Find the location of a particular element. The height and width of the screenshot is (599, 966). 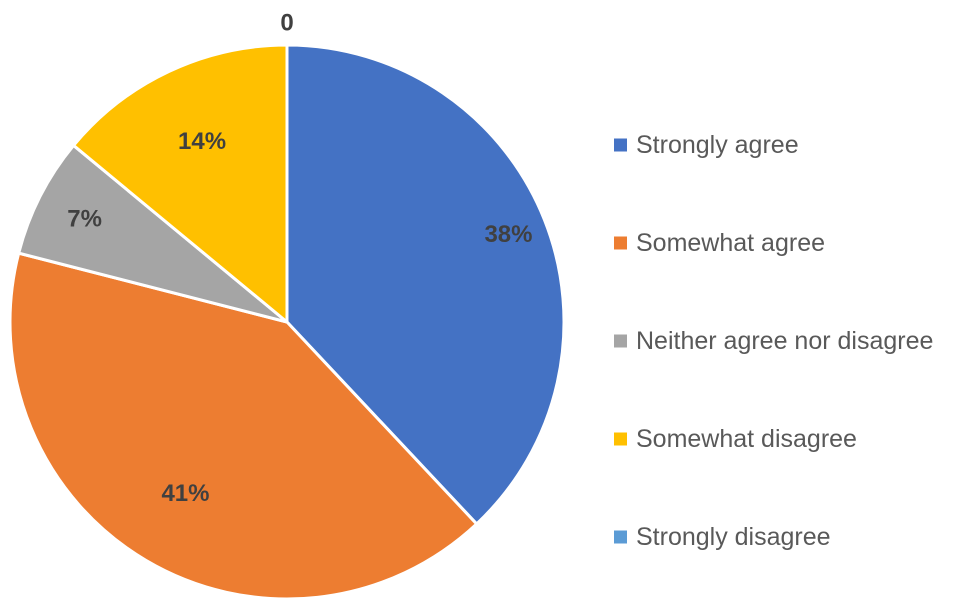

legend-swatch-strongly-disagree is located at coordinates (620, 537).